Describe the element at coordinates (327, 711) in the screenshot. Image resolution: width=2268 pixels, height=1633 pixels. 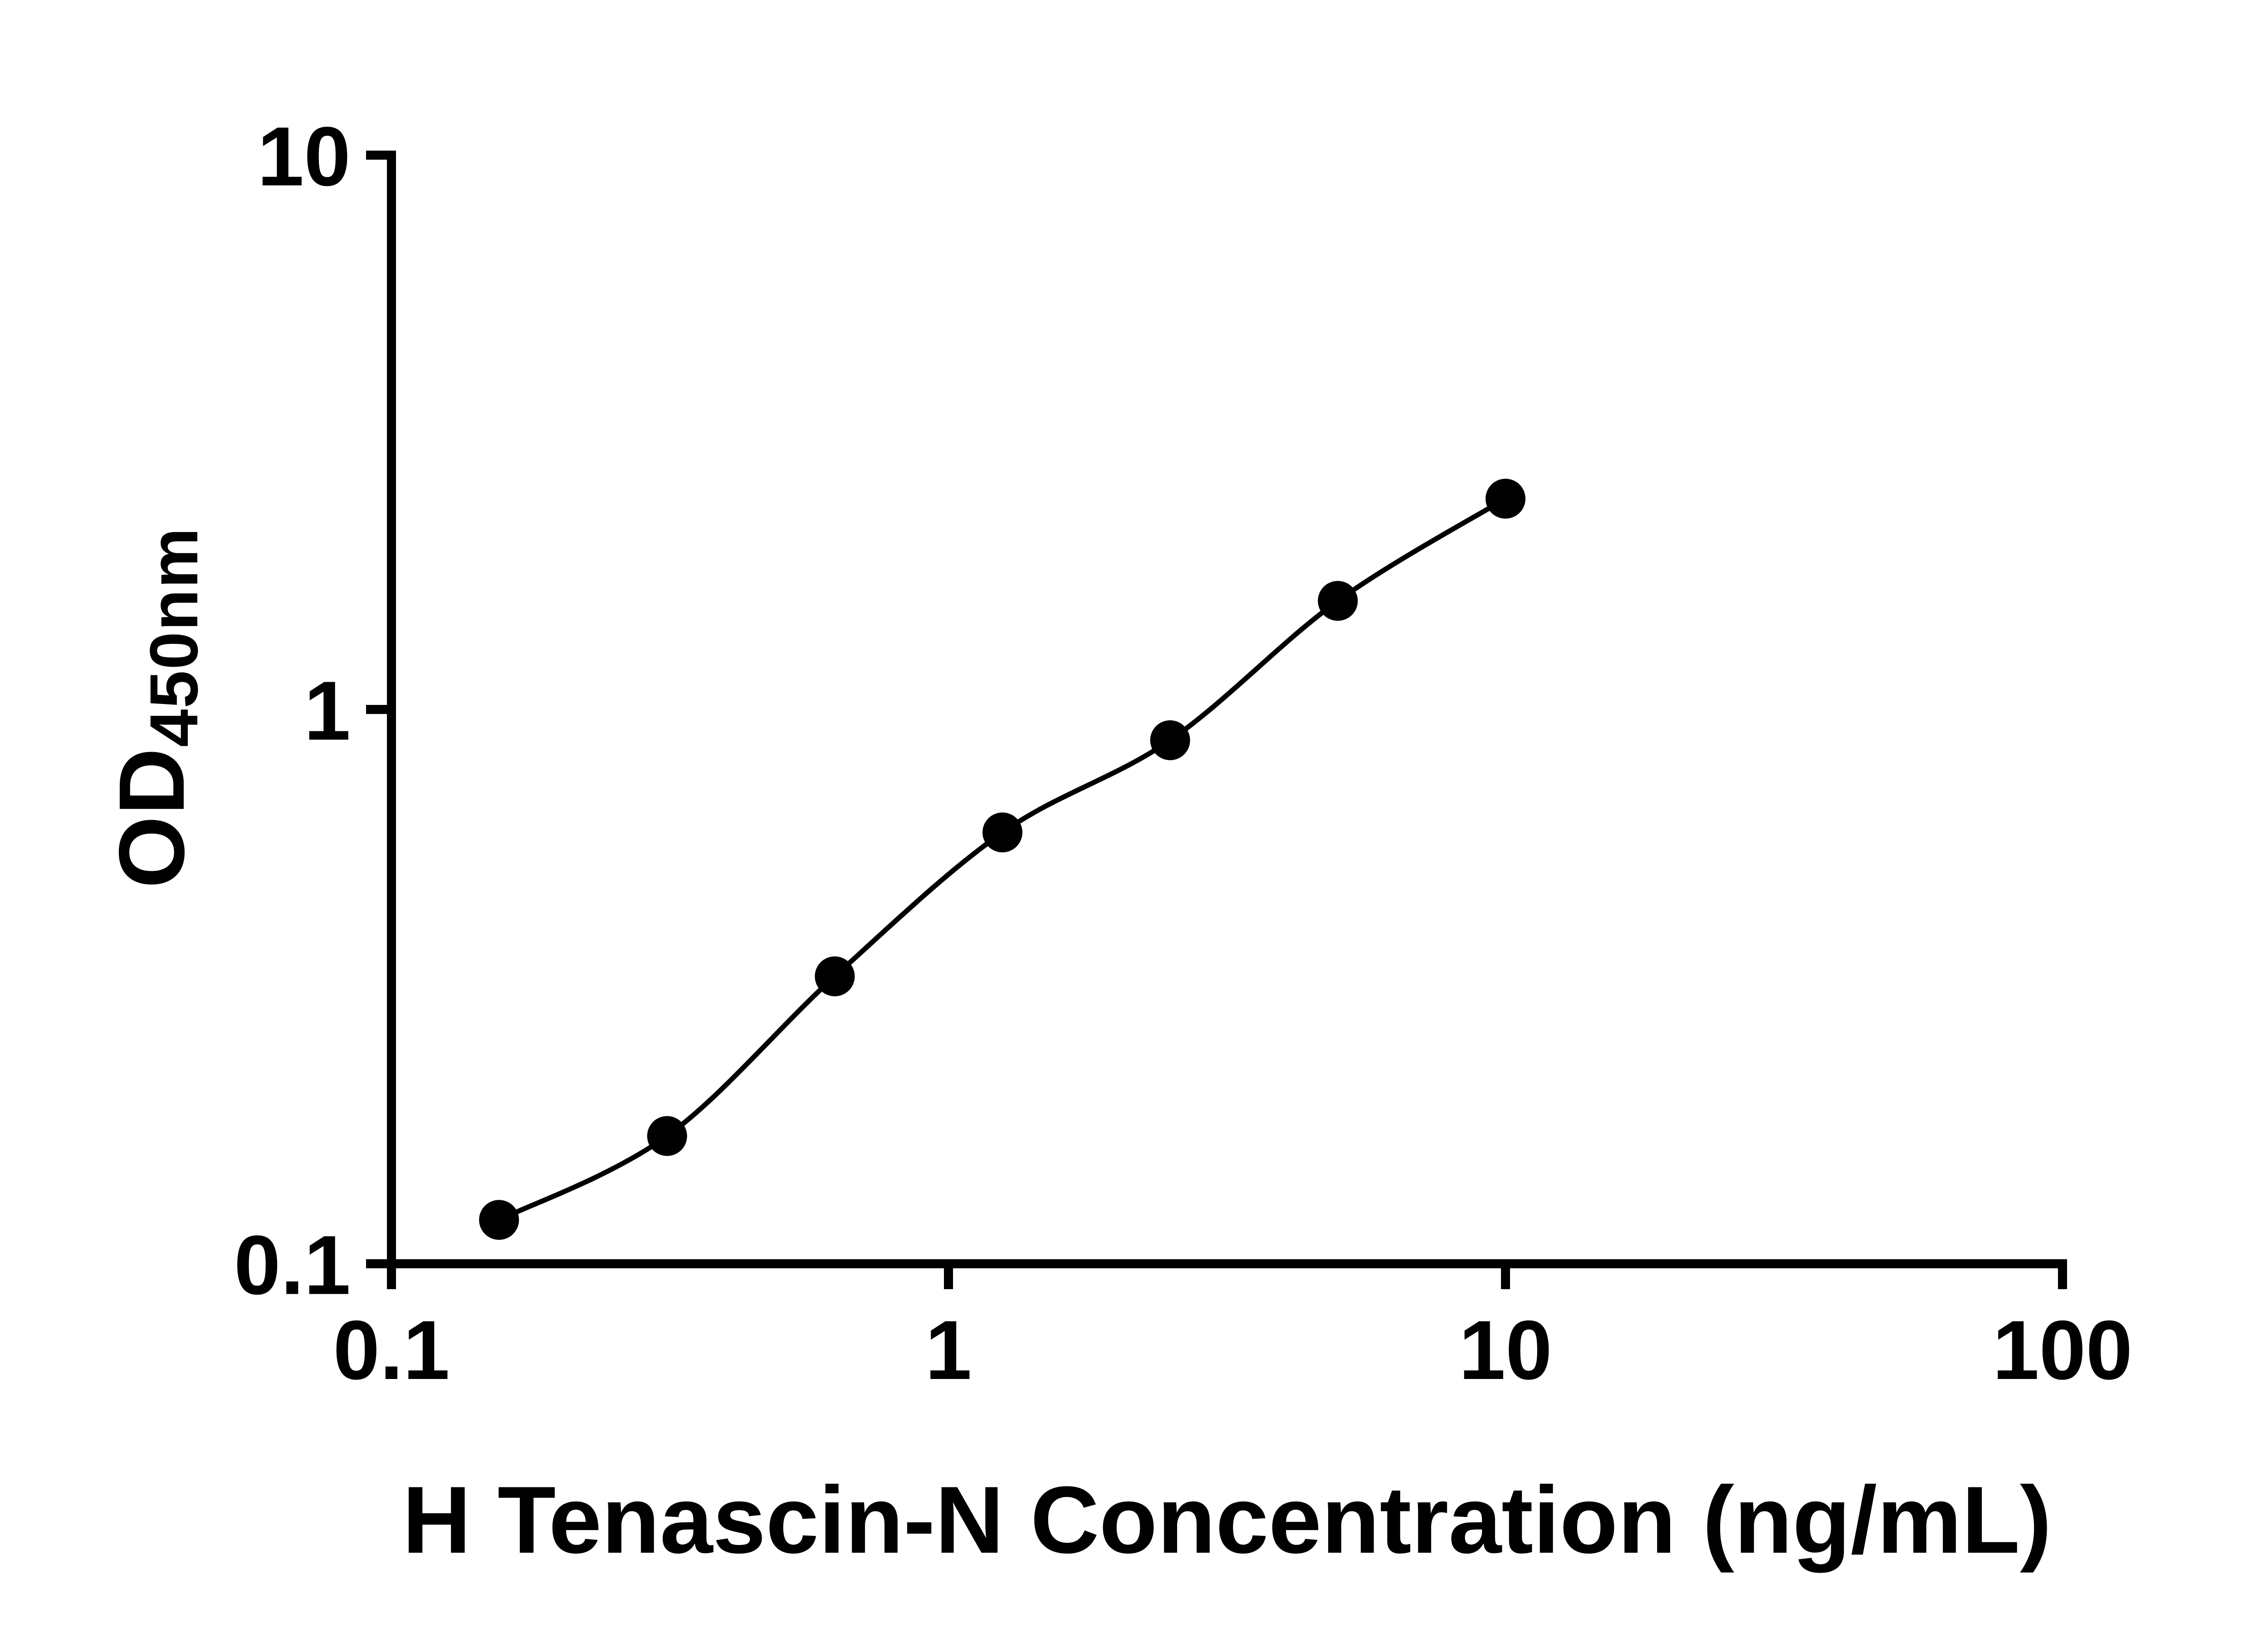
I see `y-tick-label: 1` at that location.